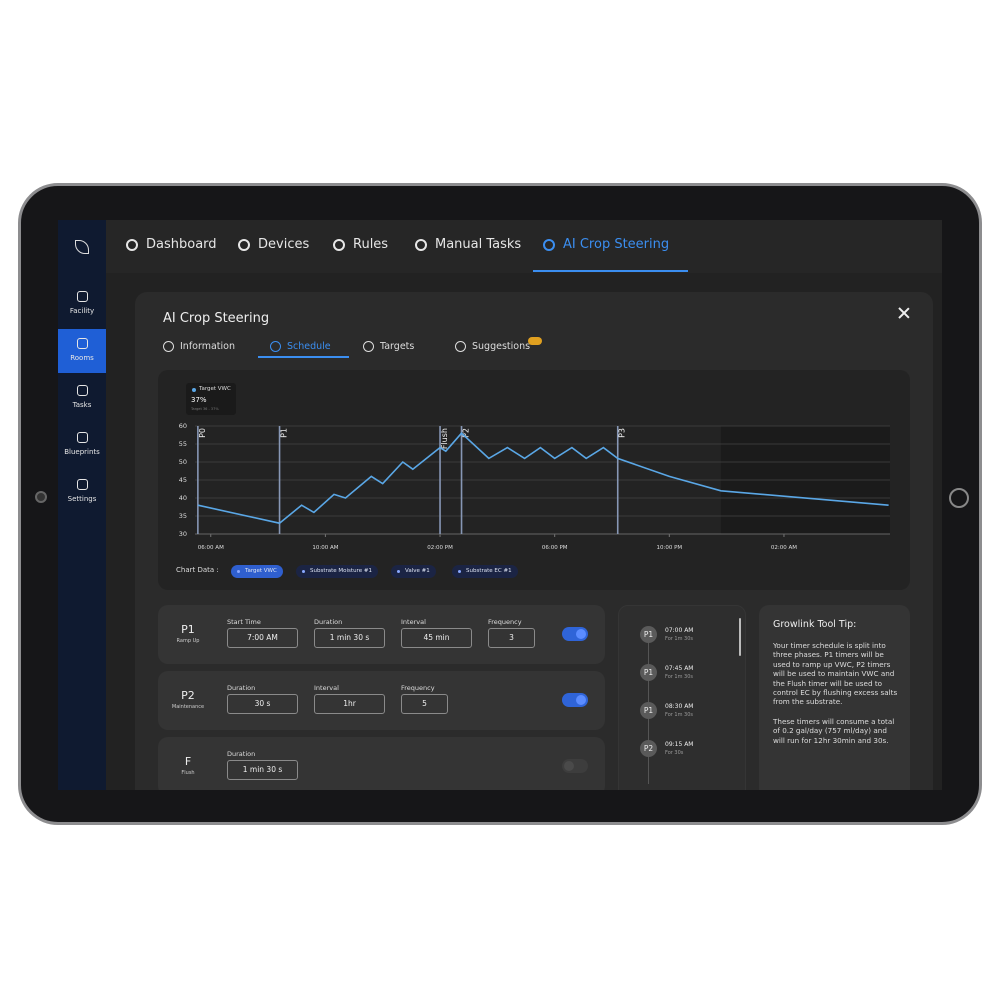  What do you see at coordinates (679, 706) in the screenshot?
I see `schedule-time: 08:30 AM` at bounding box center [679, 706].